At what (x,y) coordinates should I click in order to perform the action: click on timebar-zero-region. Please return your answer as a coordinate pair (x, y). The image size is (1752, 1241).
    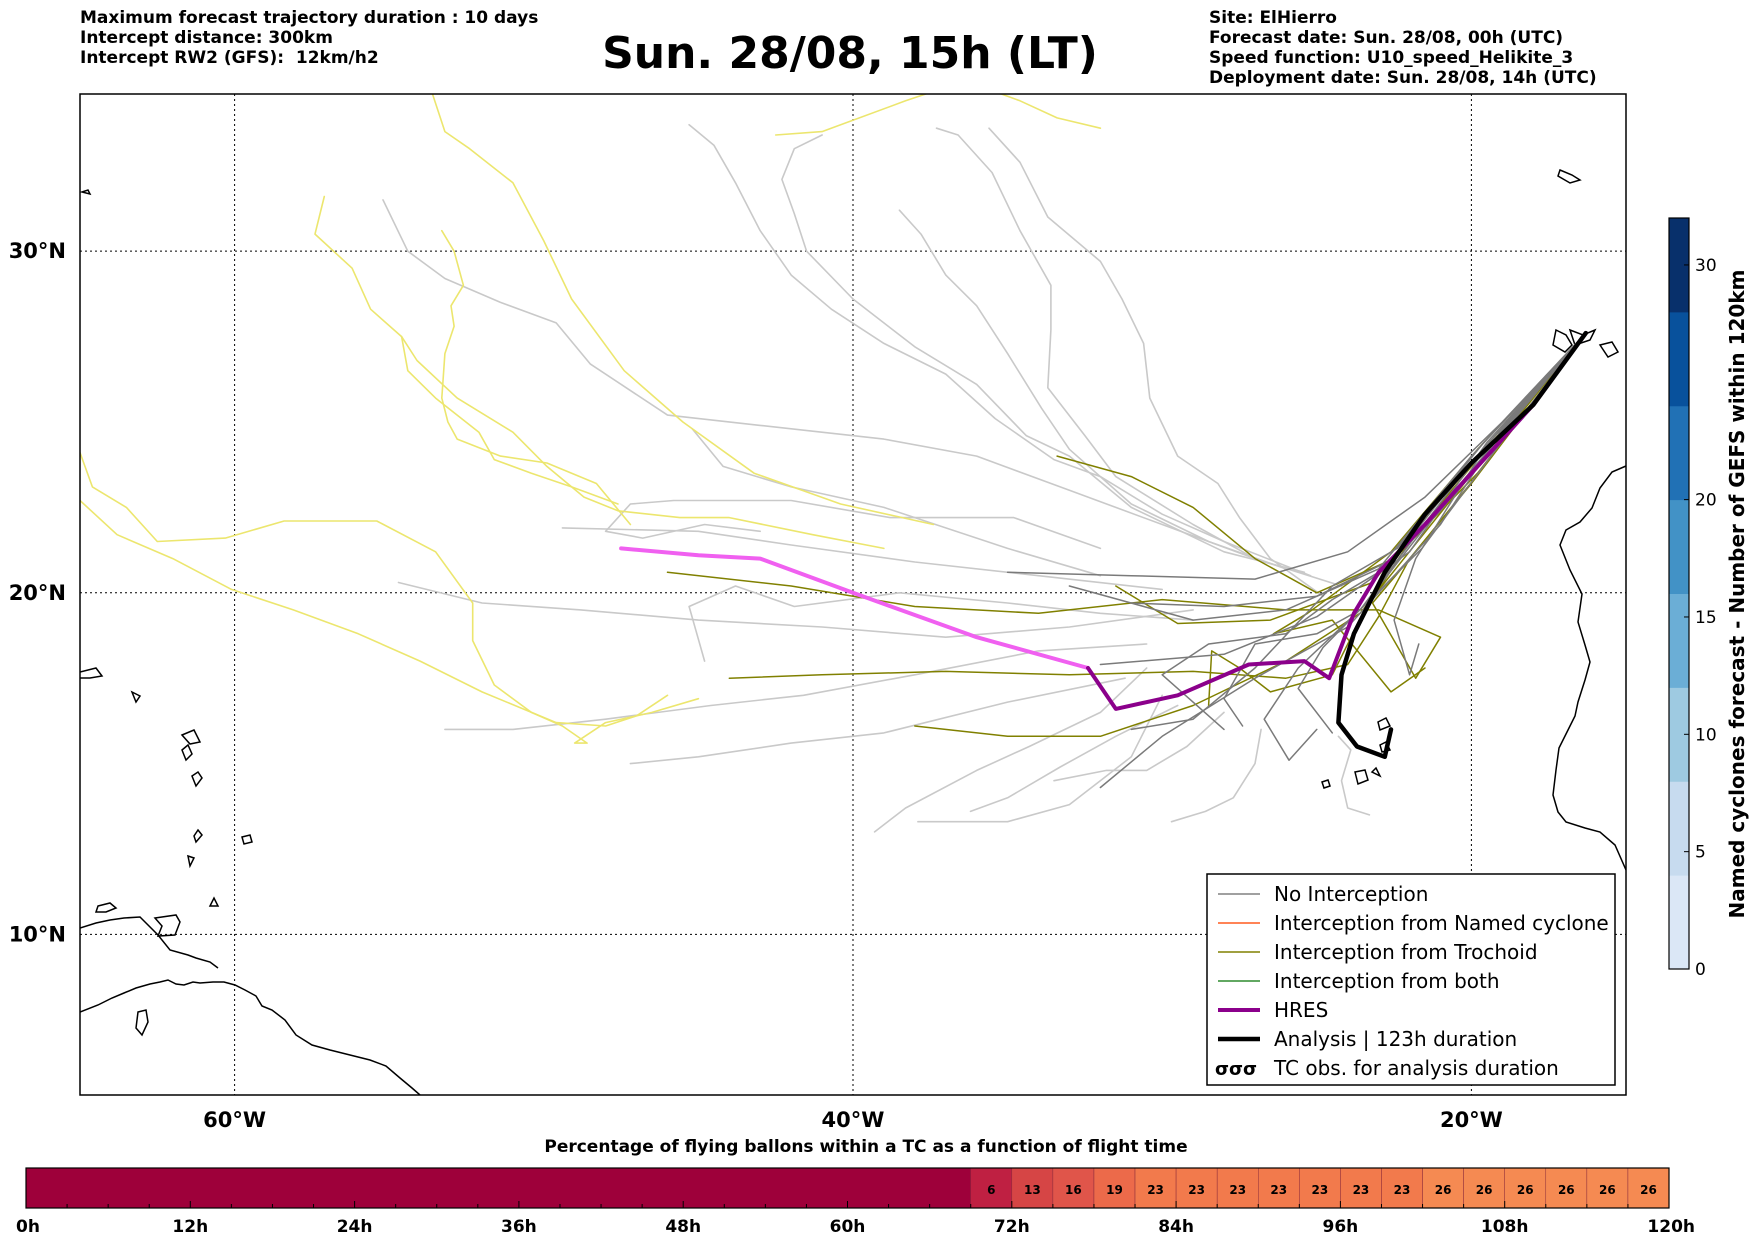
    Looking at the image, I should click on (498, 1188).